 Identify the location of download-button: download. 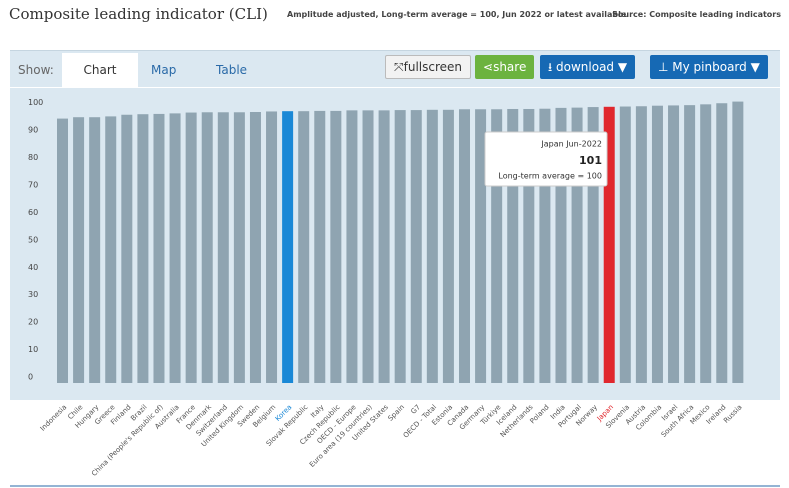
(585, 67).